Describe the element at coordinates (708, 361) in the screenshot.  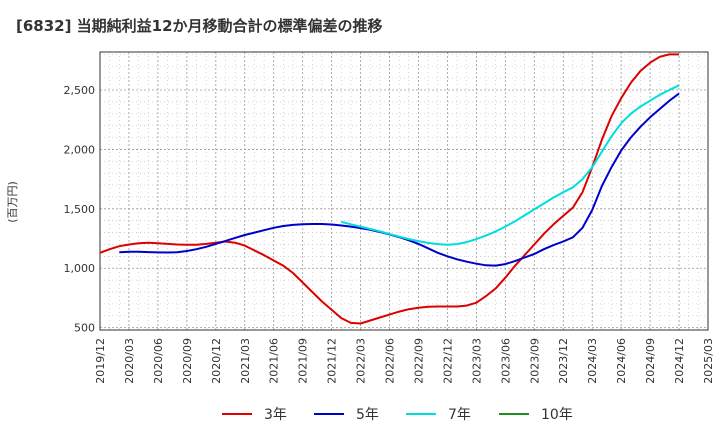
I see `x-tick-label: 2025/03` at that location.